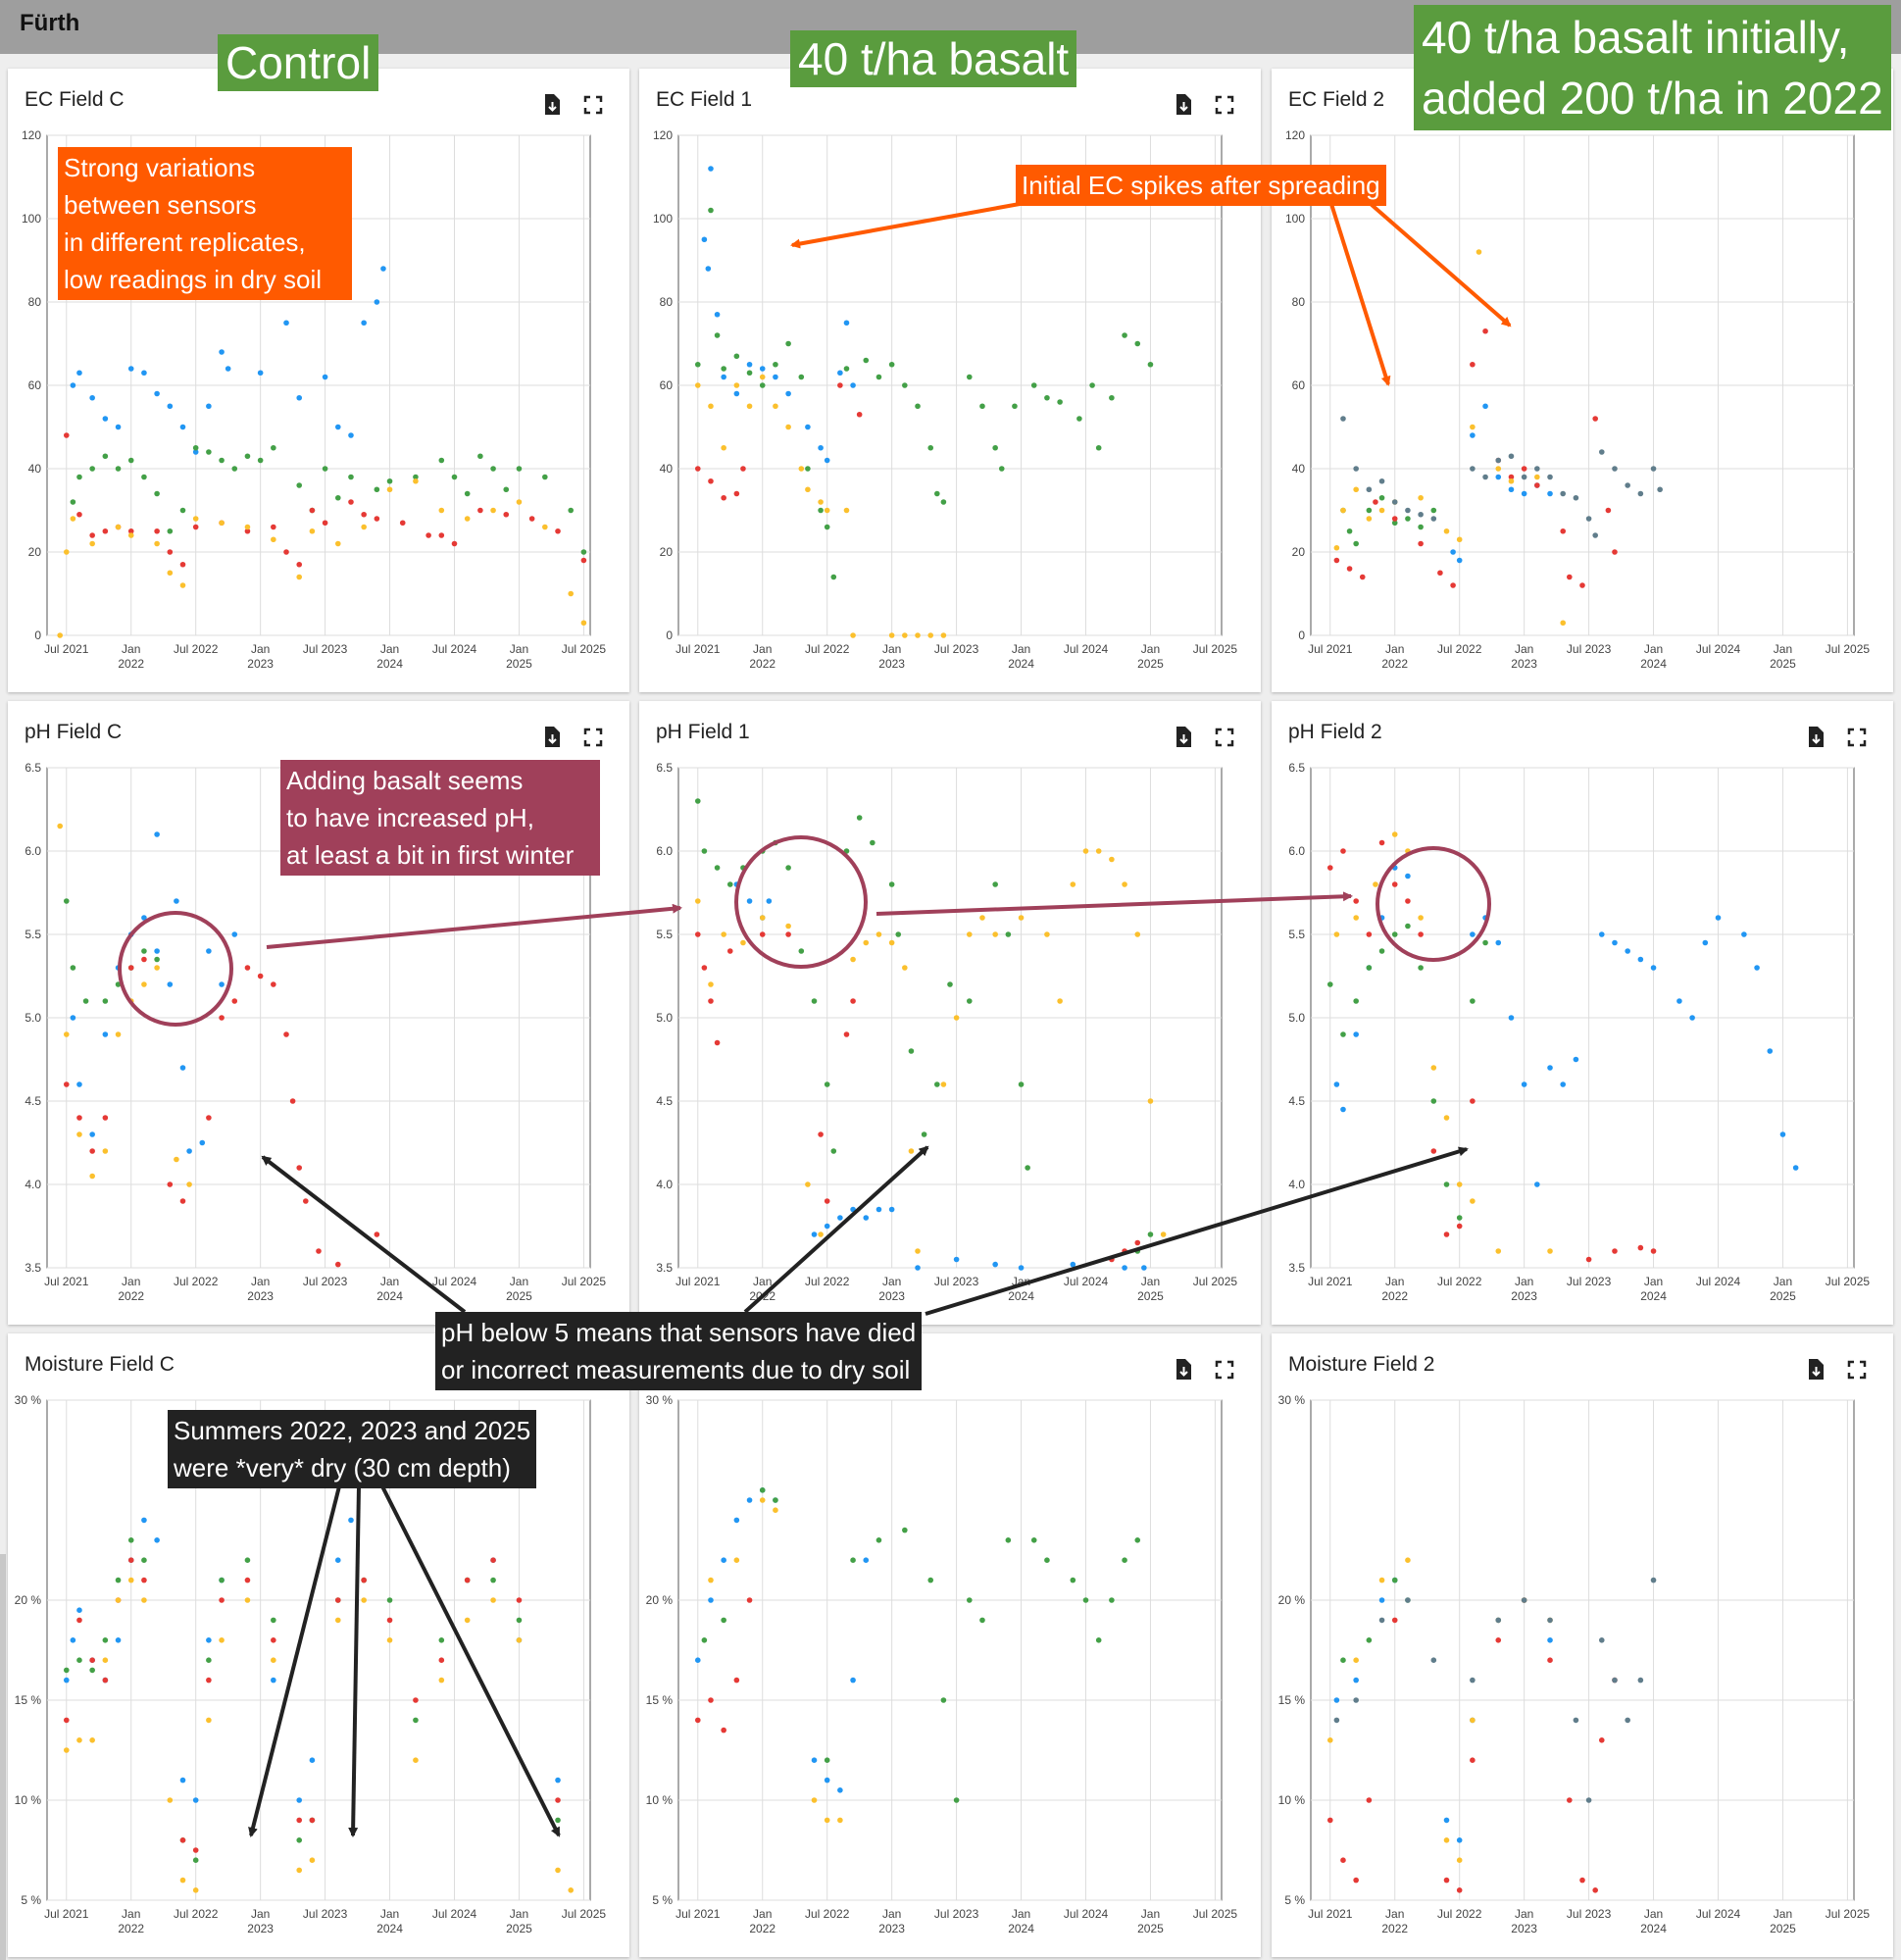 The width and height of the screenshot is (1901, 1960). I want to click on y-tick-label: 6.0, so click(33, 851).